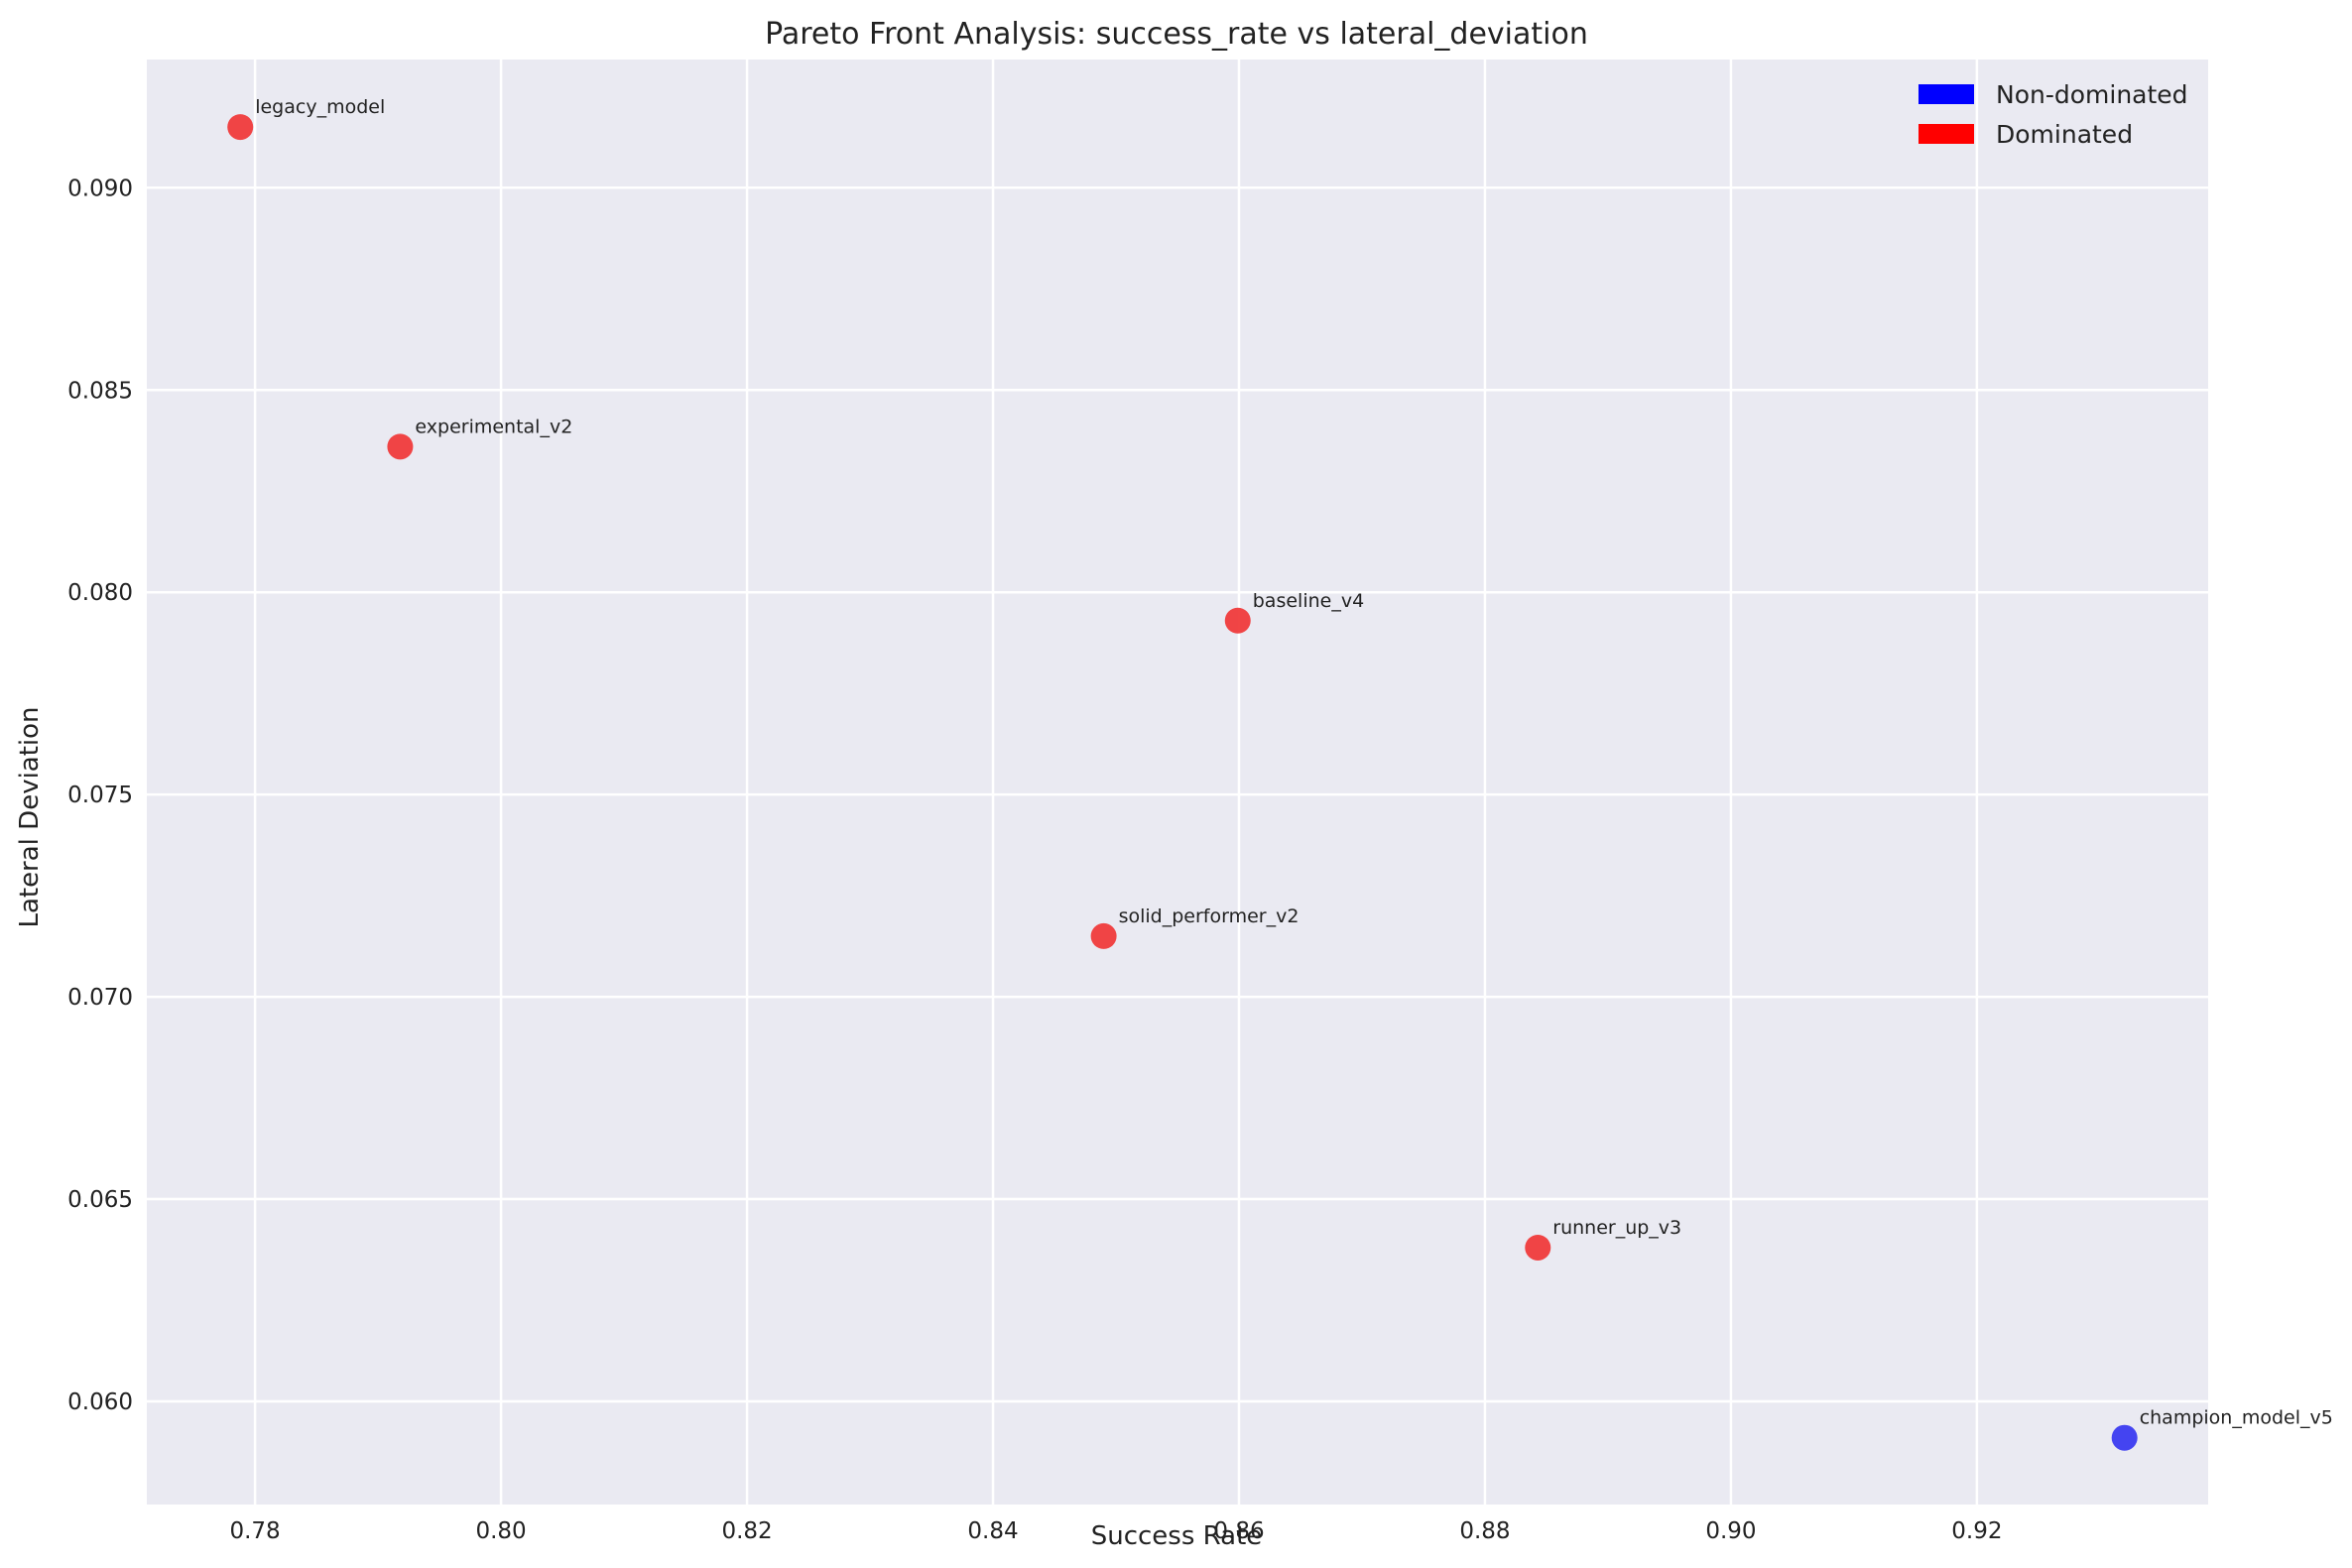 This screenshot has width=2352, height=1568. I want to click on legend-entry-label: Non-dominated, so click(2092, 94).